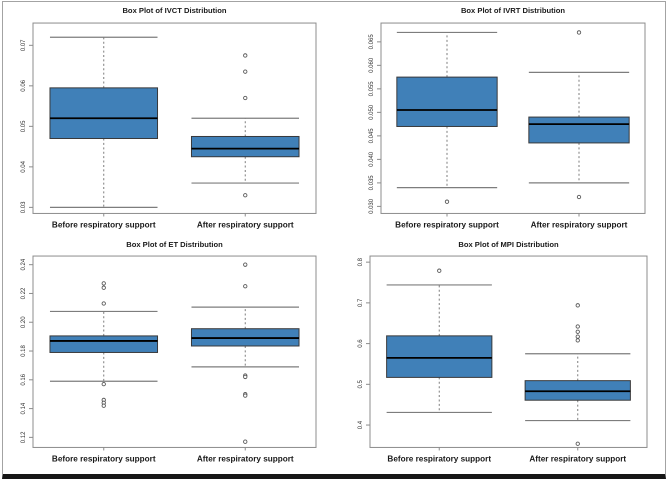  I want to click on y-axis-tick-label: 0.04, so click(24, 166).